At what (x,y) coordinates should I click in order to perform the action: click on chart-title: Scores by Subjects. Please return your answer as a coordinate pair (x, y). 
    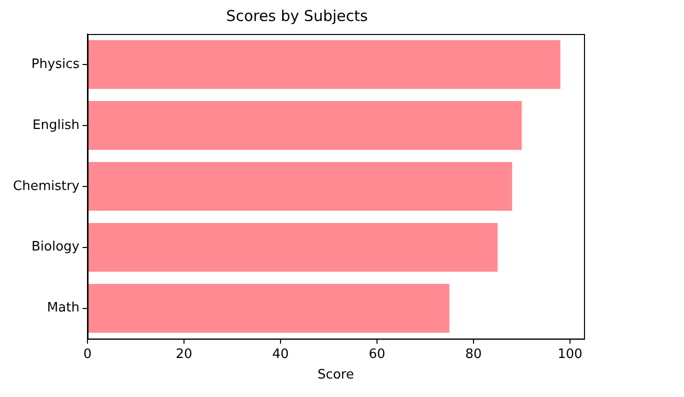
    Looking at the image, I should click on (297, 15).